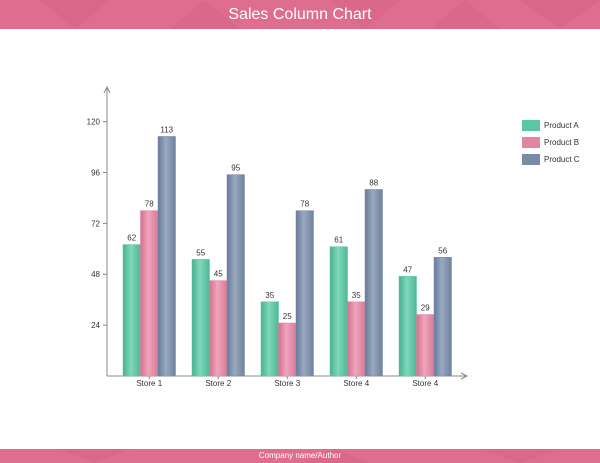  I want to click on data-label: 29, so click(425, 308).